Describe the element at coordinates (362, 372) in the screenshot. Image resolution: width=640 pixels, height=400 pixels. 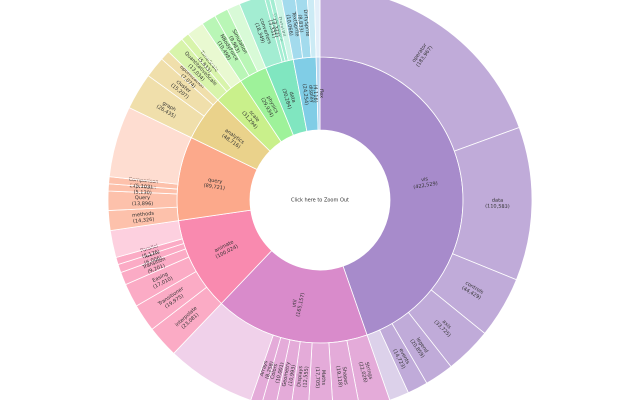
I see `segment-value: (22,026)` at that location.